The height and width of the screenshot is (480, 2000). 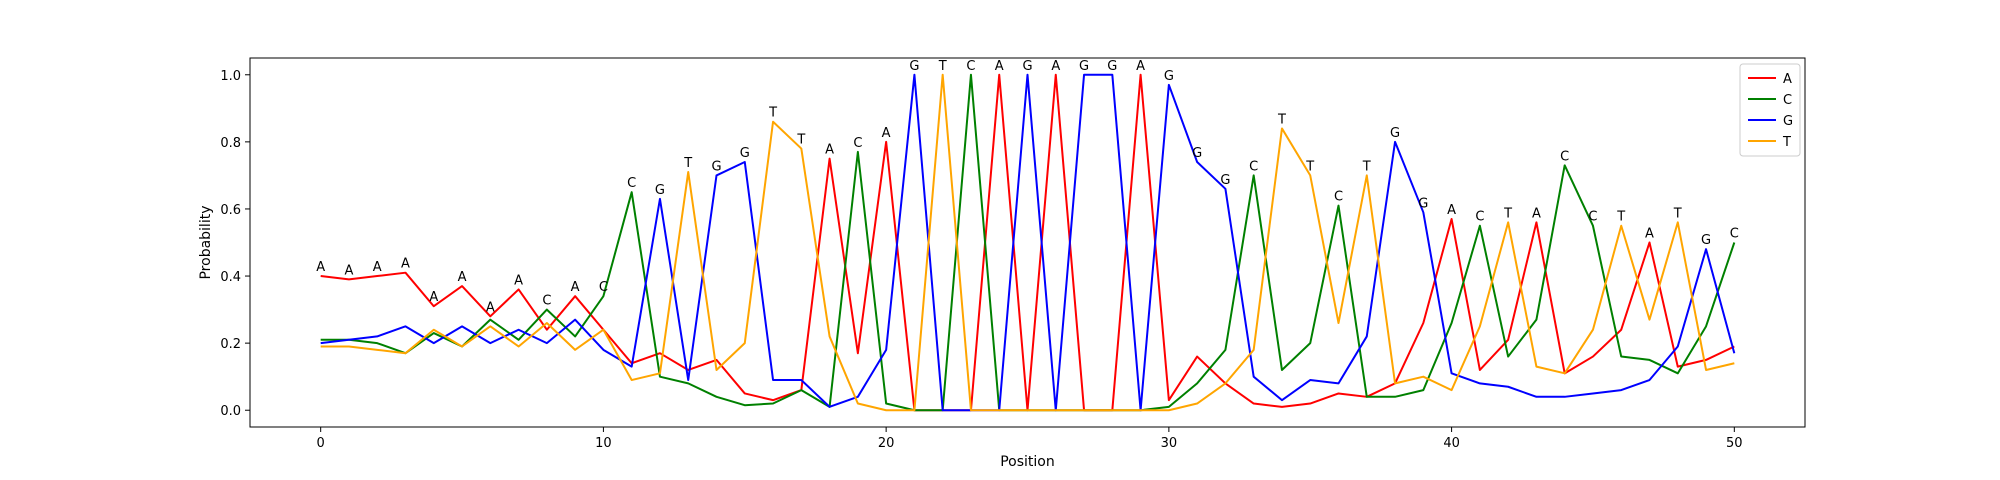 I want to click on x-tick-label: 20, so click(x=886, y=443).